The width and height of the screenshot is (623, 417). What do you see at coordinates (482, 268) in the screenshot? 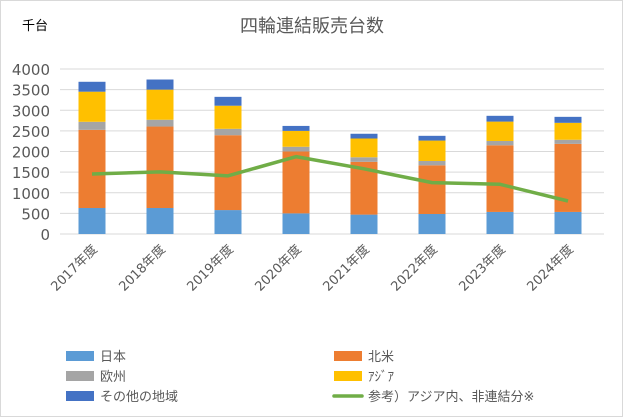
I see `x-tick-label: 2023年度` at bounding box center [482, 268].